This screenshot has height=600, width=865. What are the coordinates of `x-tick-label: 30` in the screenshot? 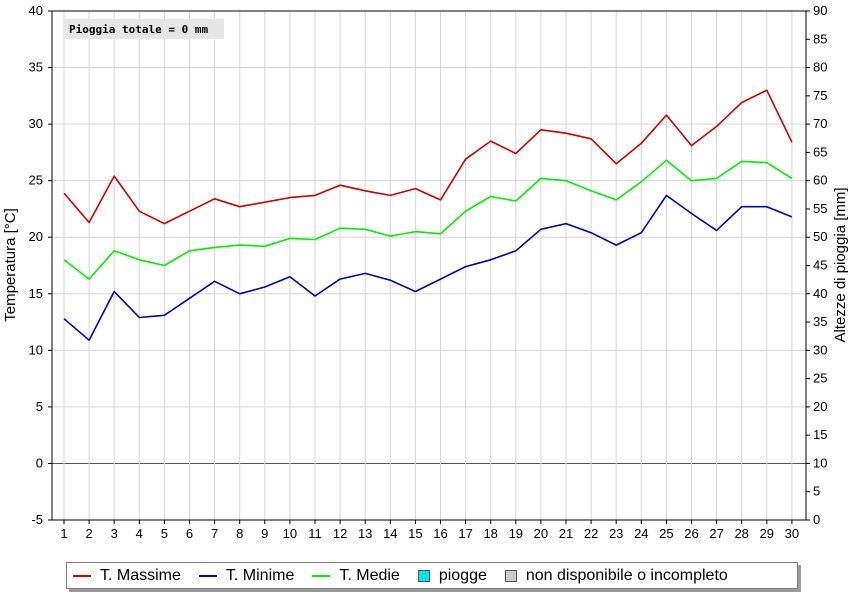 It's located at (792, 533).